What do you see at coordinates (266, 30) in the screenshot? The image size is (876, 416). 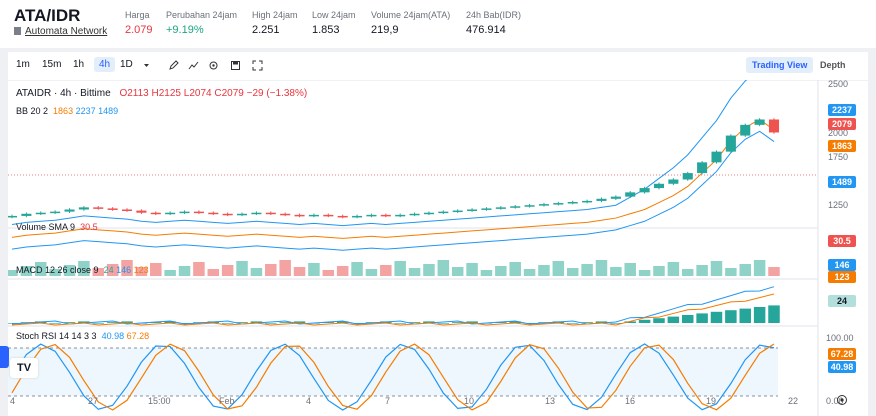 I see `stat-value: 2.251` at bounding box center [266, 30].